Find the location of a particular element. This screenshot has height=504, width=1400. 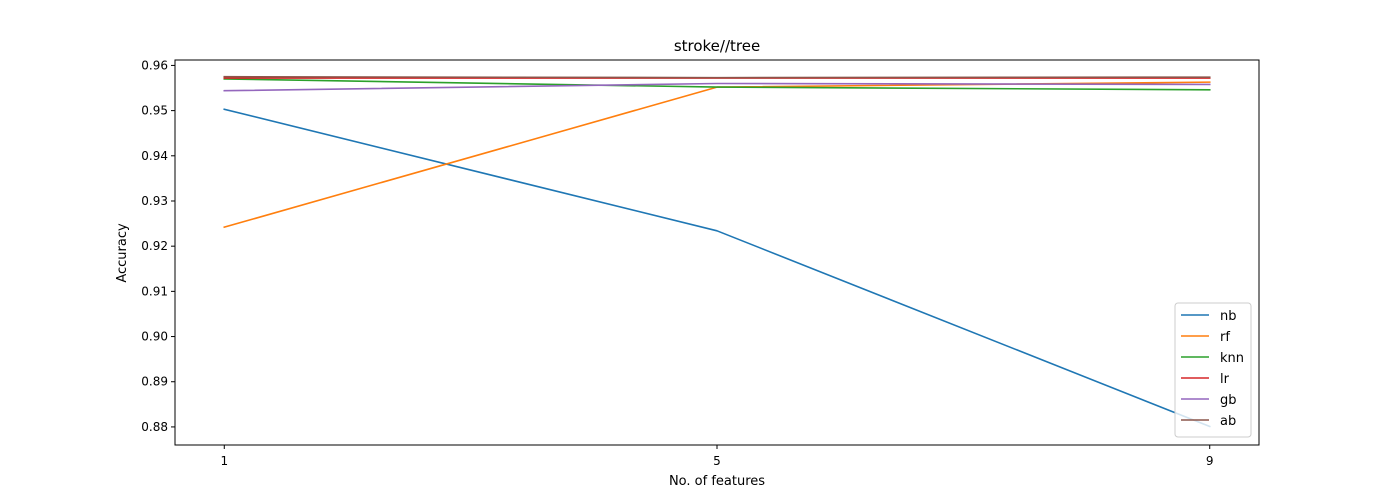

legend-label-lr: lr is located at coordinates (1225, 379).